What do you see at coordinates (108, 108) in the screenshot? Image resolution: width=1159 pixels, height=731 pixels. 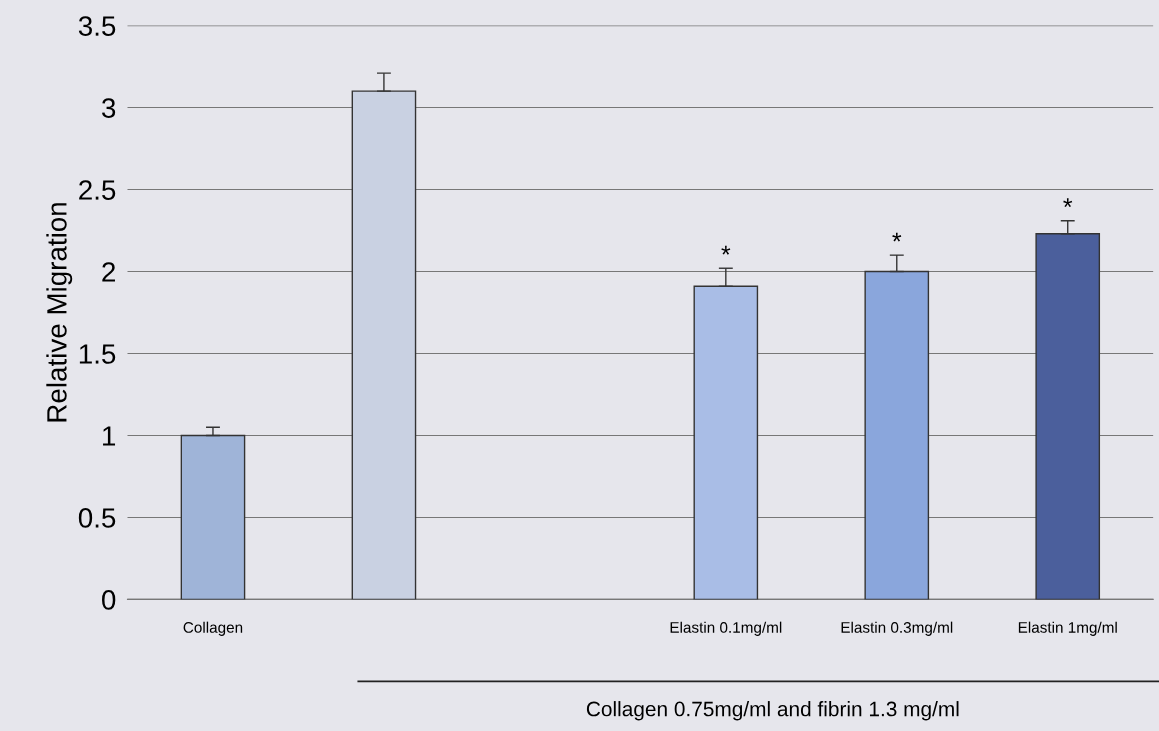 I see `y-tick-label: 3` at bounding box center [108, 108].